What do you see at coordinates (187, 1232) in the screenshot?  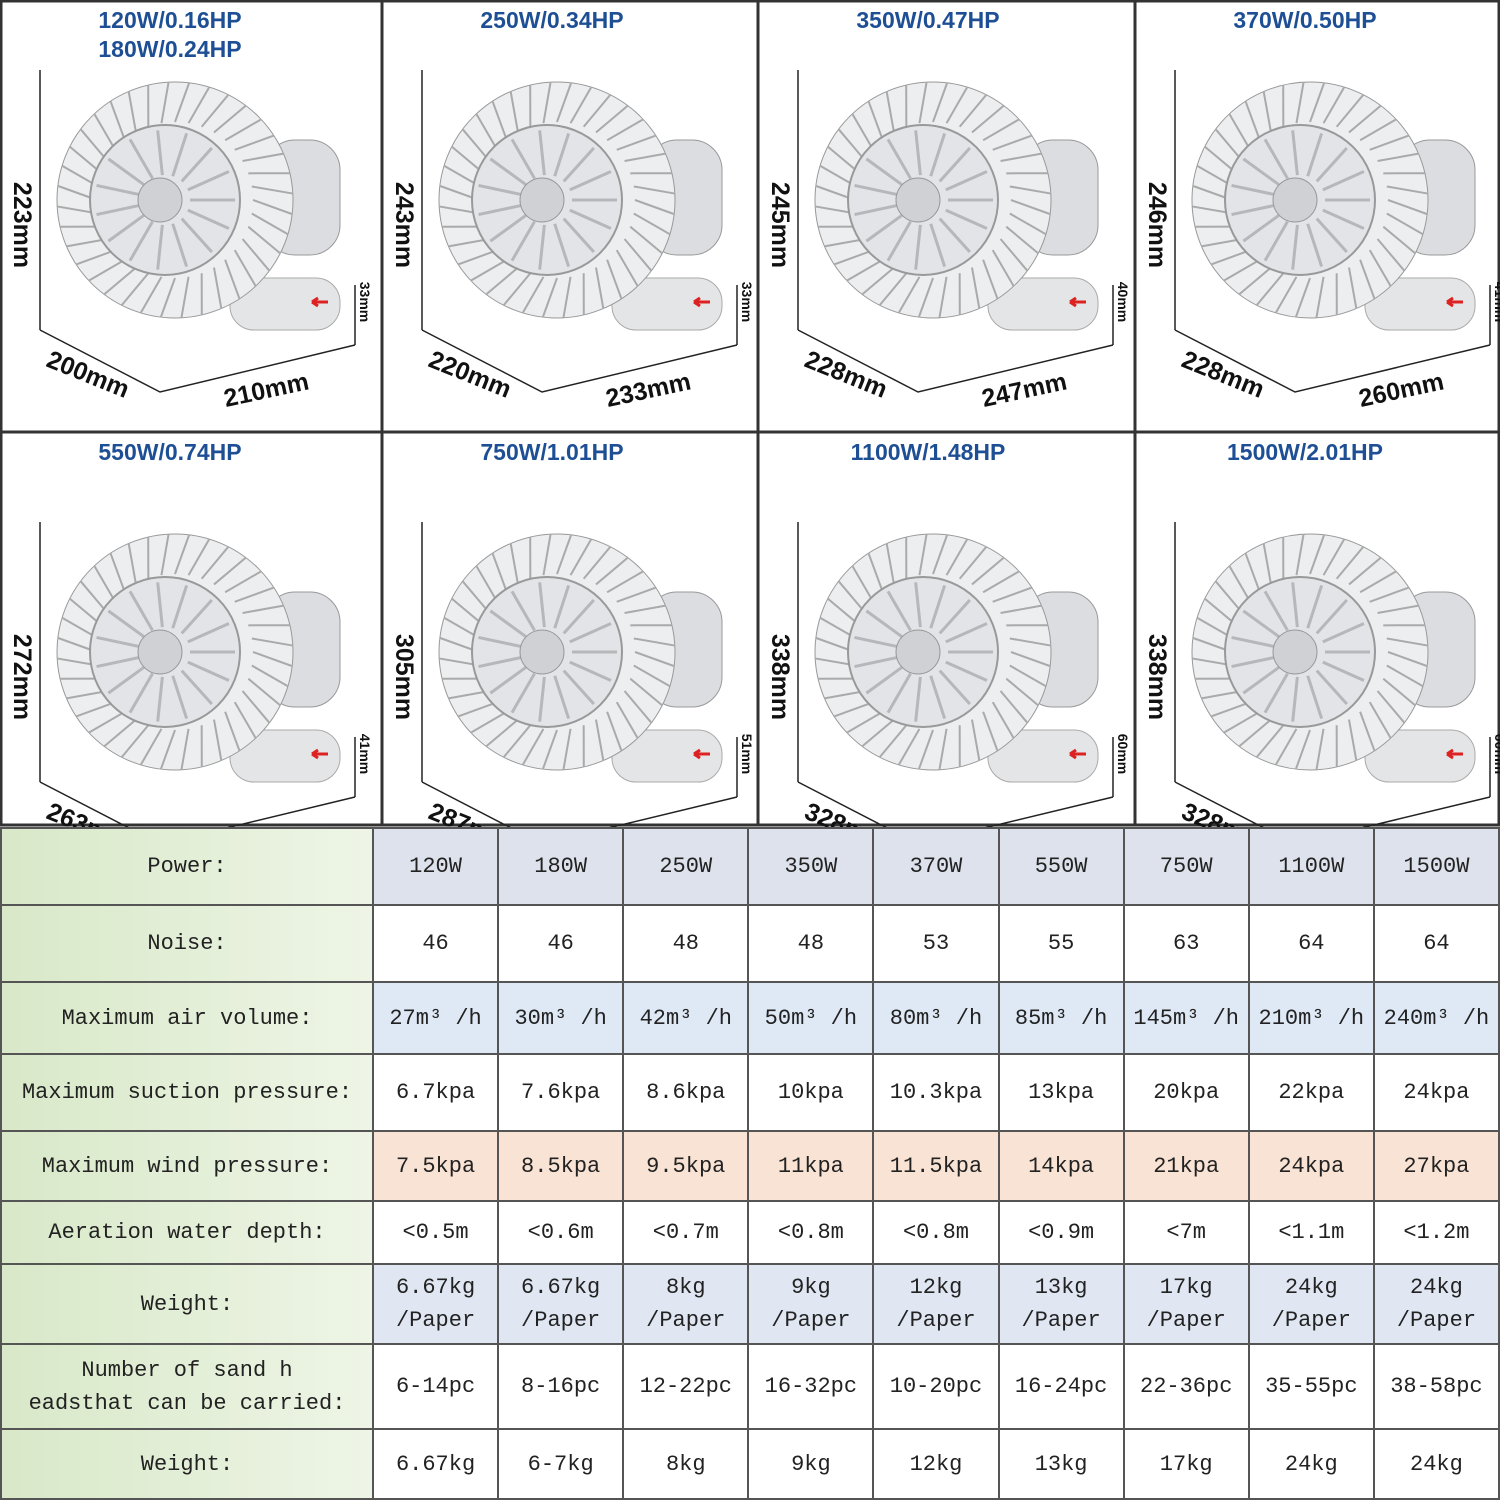 I see `row-label: Aeration water depth:` at bounding box center [187, 1232].